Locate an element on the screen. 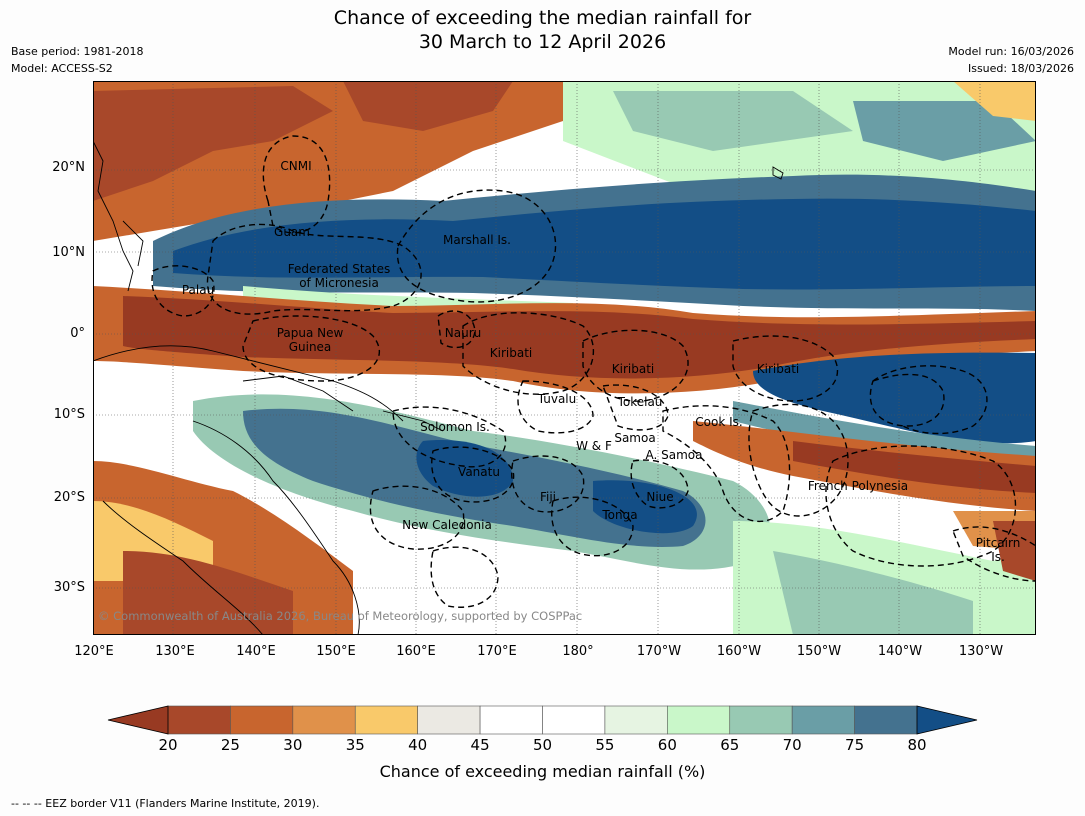 Image resolution: width=1085 pixels, height=816 pixels. dry-patch-australia-core is located at coordinates (208, 593).